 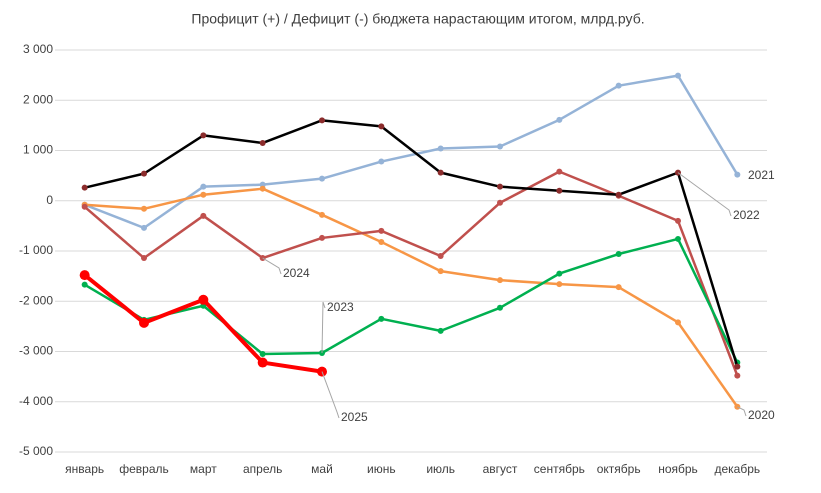 I want to click on series-line, so click(x=203, y=323).